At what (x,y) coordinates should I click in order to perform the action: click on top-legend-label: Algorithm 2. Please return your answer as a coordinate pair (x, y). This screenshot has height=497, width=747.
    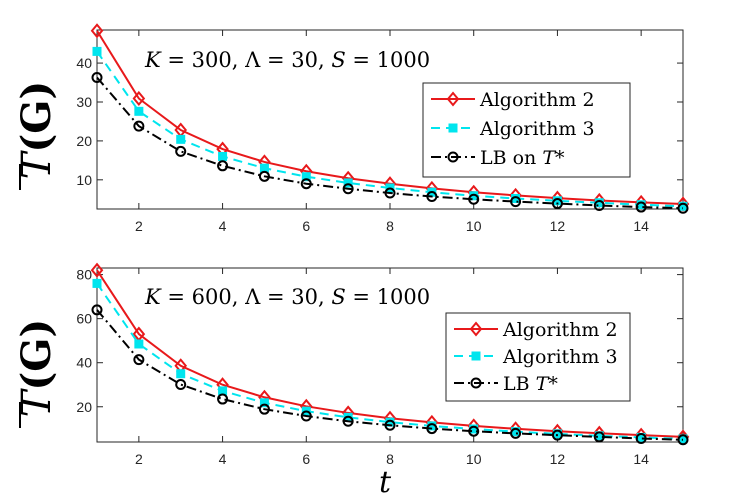
    Looking at the image, I should click on (537, 100).